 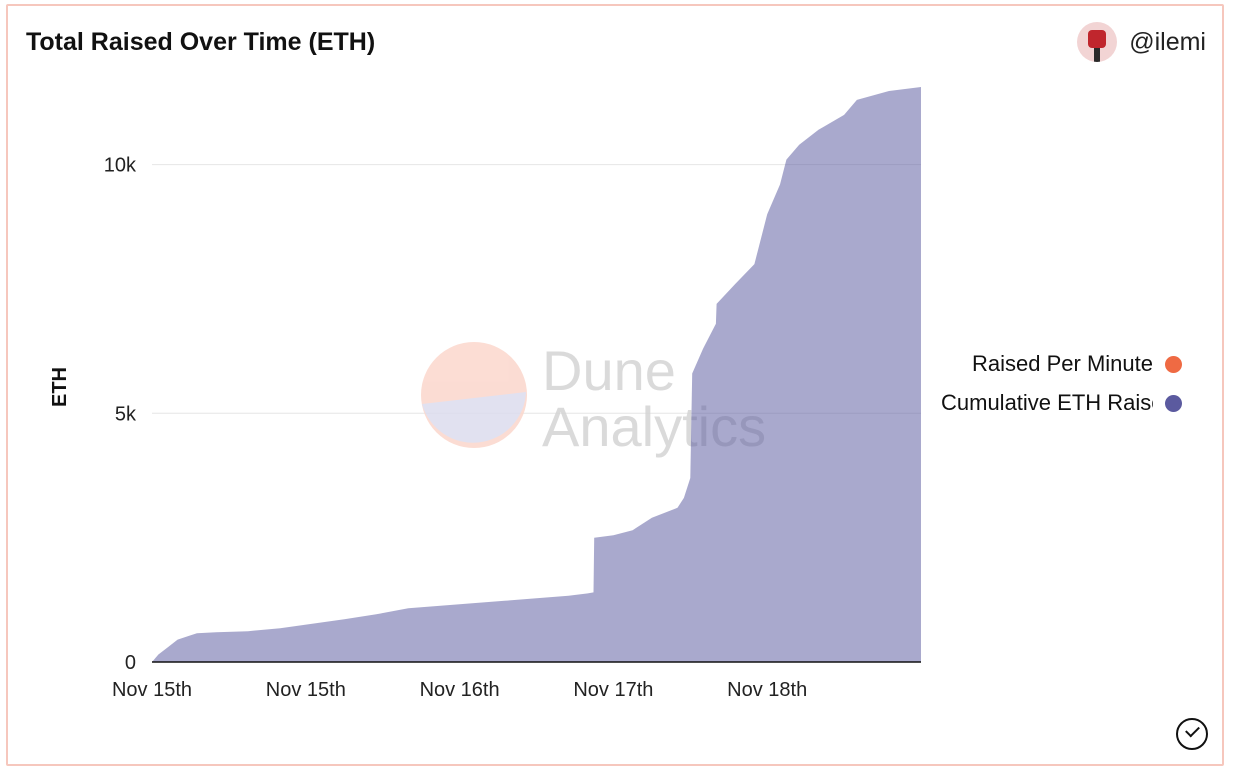 What do you see at coordinates (474, 417) in the screenshot?
I see `watermark-logo-lower-icon` at bounding box center [474, 417].